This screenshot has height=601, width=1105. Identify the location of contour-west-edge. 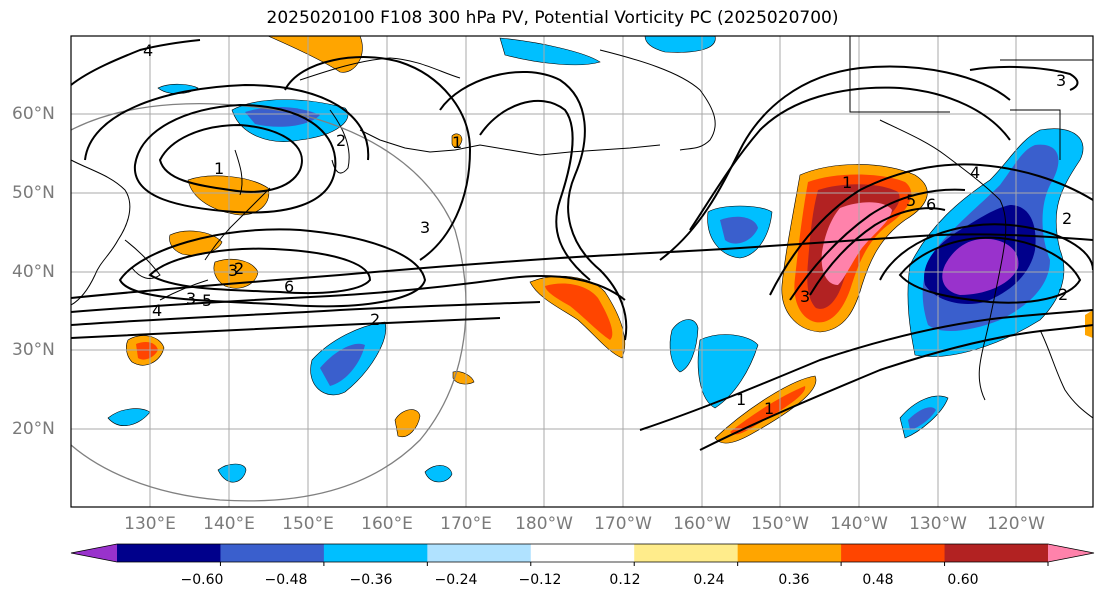
(136, 62).